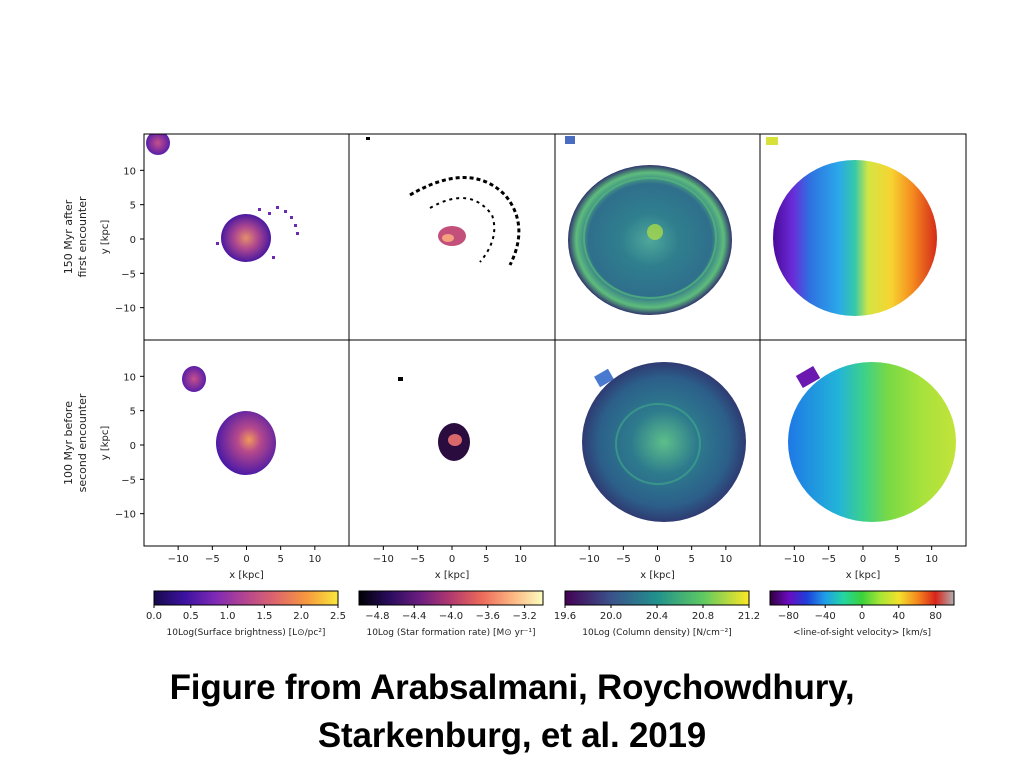 This screenshot has width=1024, height=768. What do you see at coordinates (82, 442) in the screenshot?
I see `row-label: second encounter` at bounding box center [82, 442].